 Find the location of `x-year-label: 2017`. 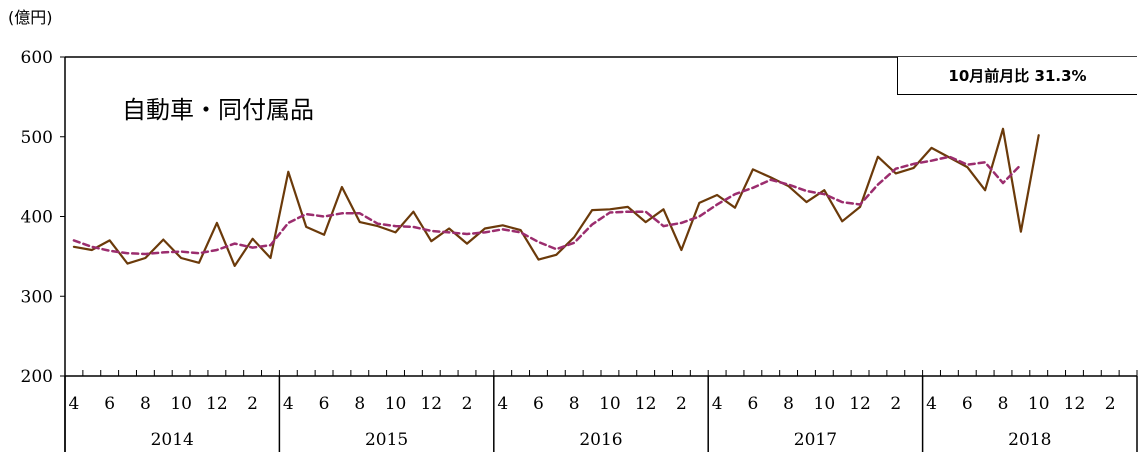

x-year-label: 2017 is located at coordinates (815, 440).